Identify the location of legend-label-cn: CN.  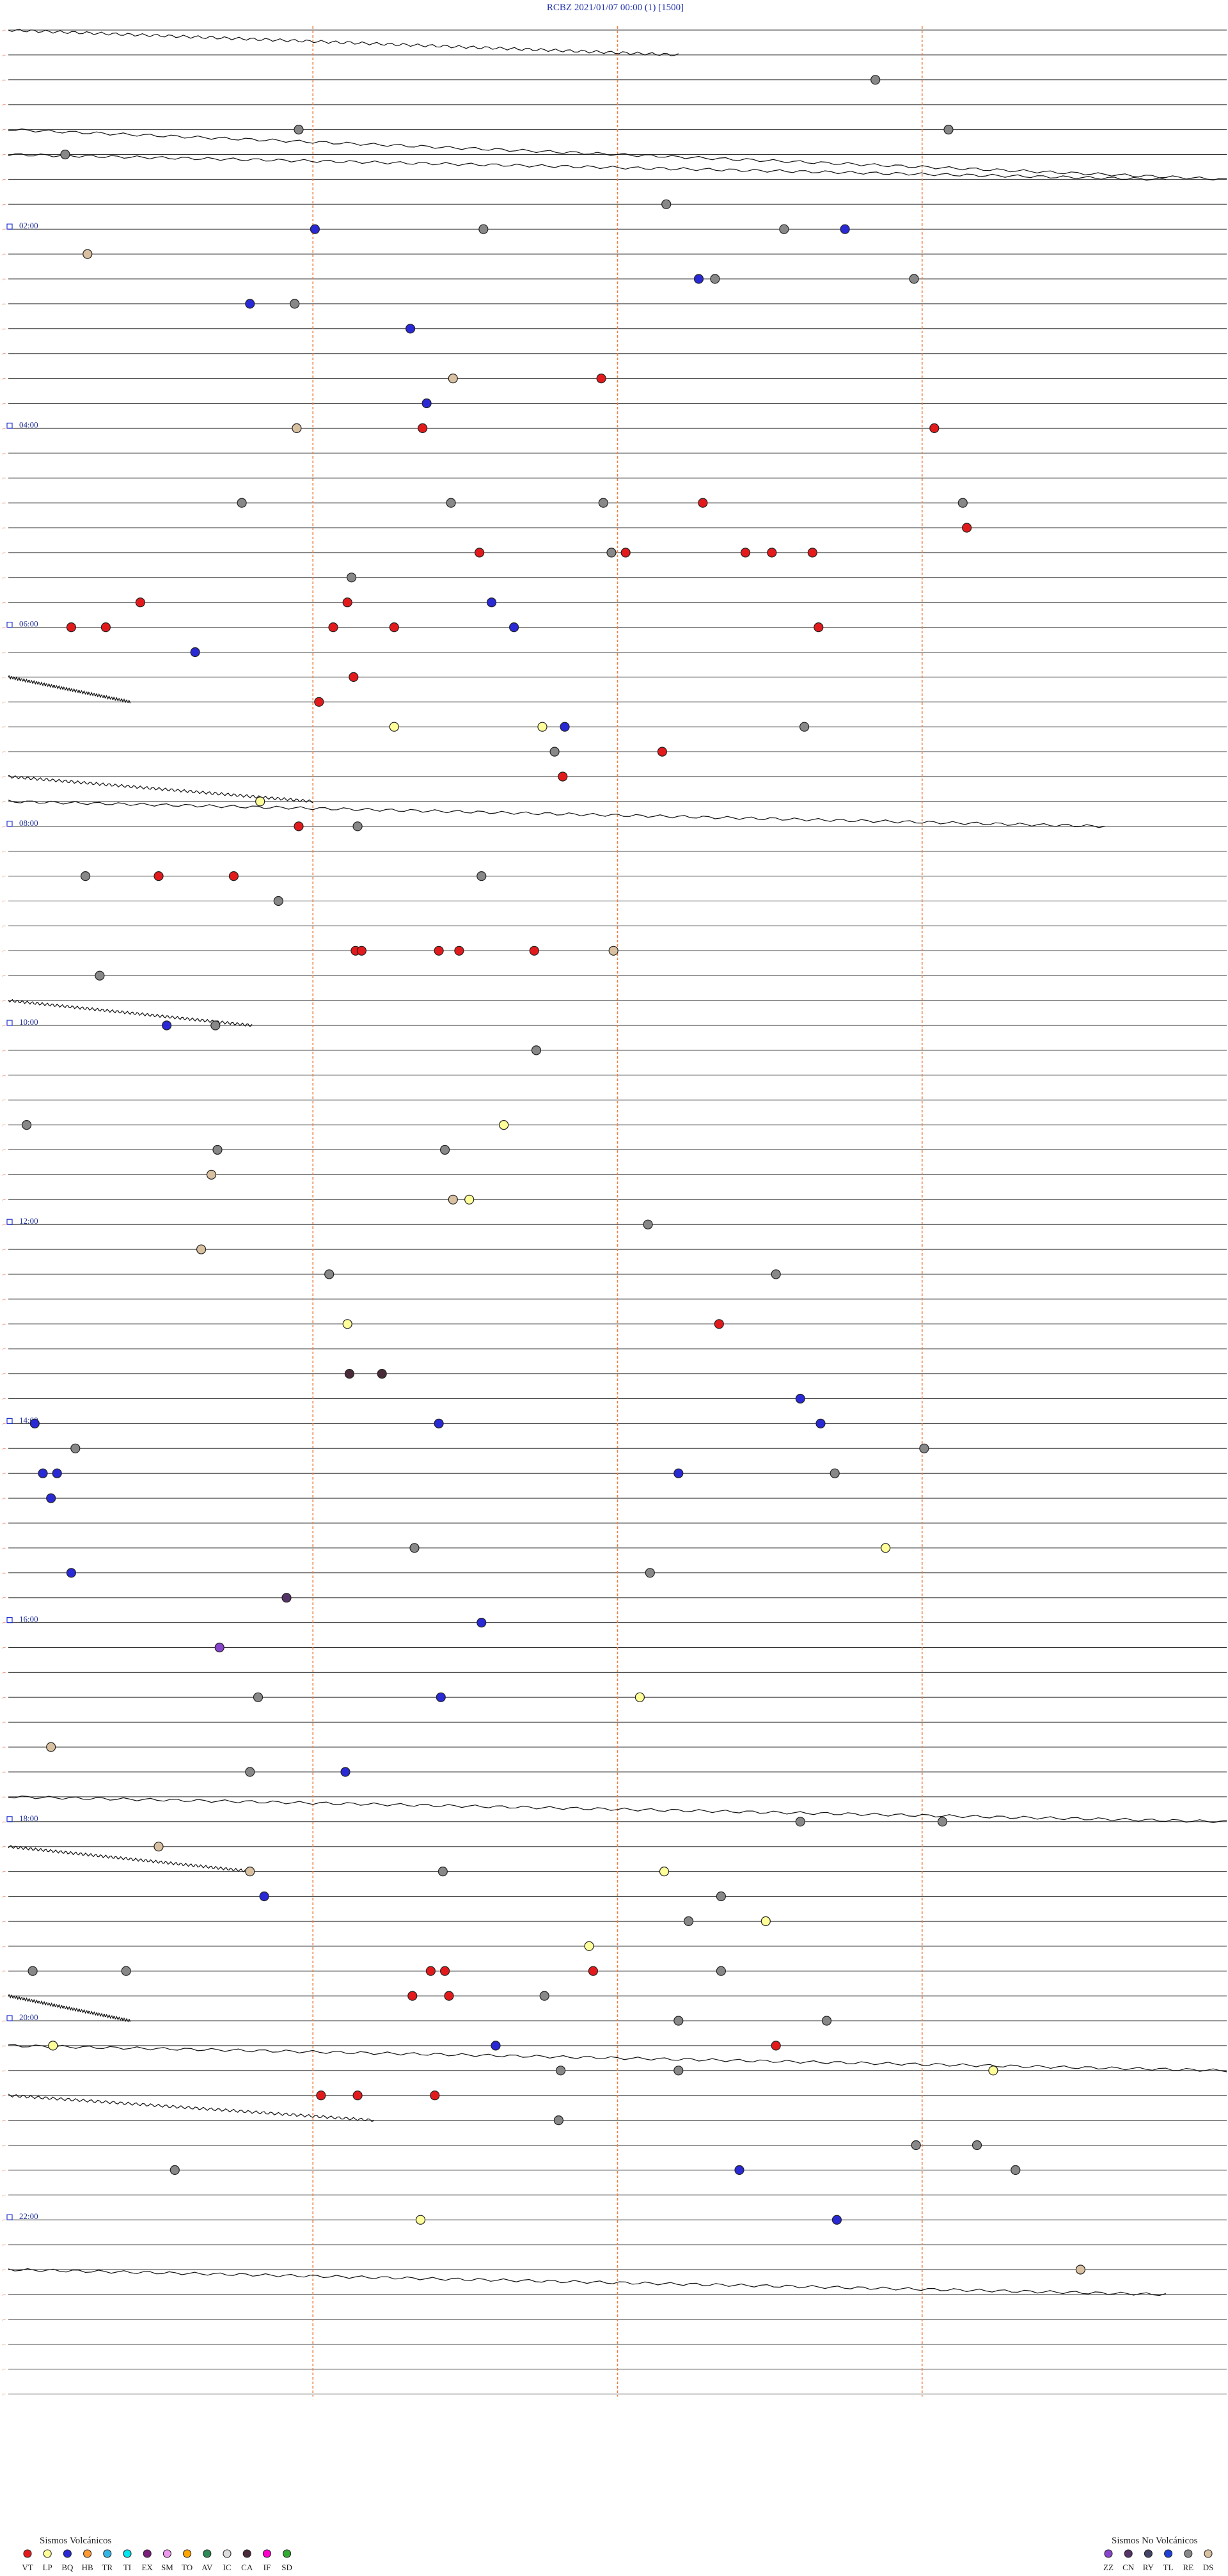
(1128, 2567).